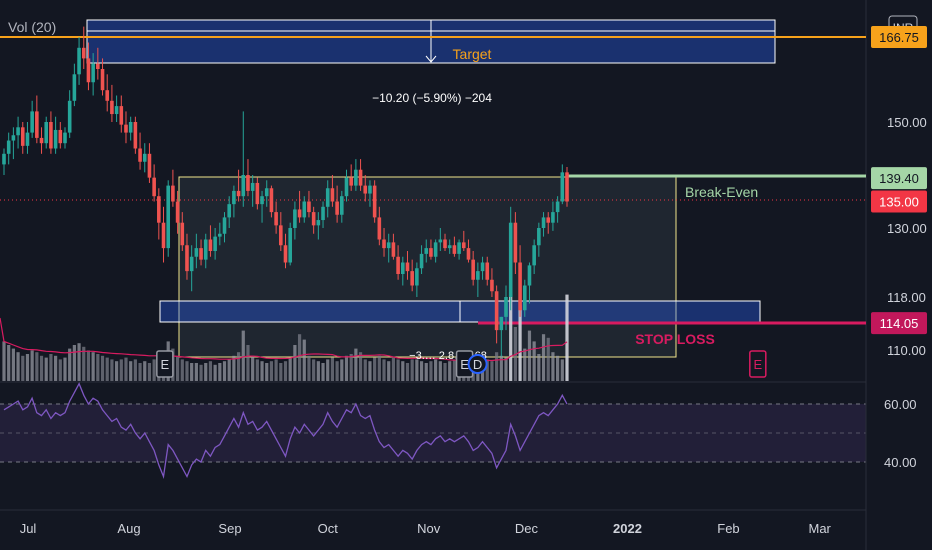 The height and width of the screenshot is (550, 932). Describe the element at coordinates (907, 228) in the screenshot. I see `price-tick-label: 130.00` at that location.